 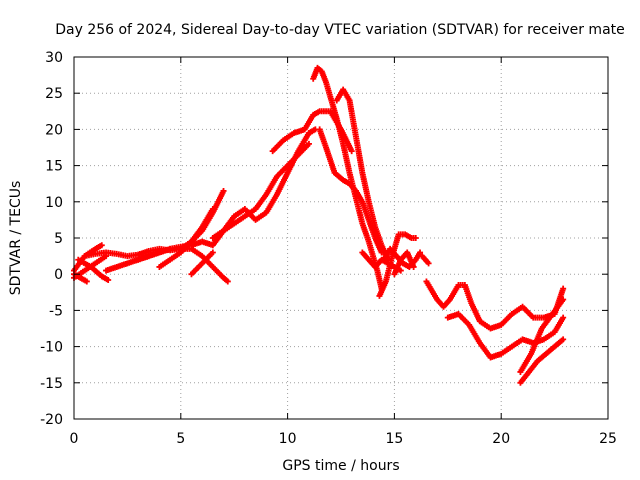 I want to click on y-axis-label: SDTVAR / TECUs, so click(x=16, y=238).